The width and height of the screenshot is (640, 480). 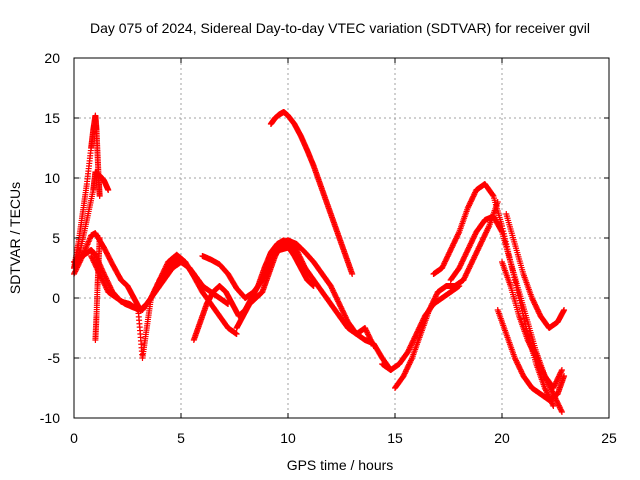 I want to click on x-axis-label: GPS time / hours, so click(x=340, y=465).